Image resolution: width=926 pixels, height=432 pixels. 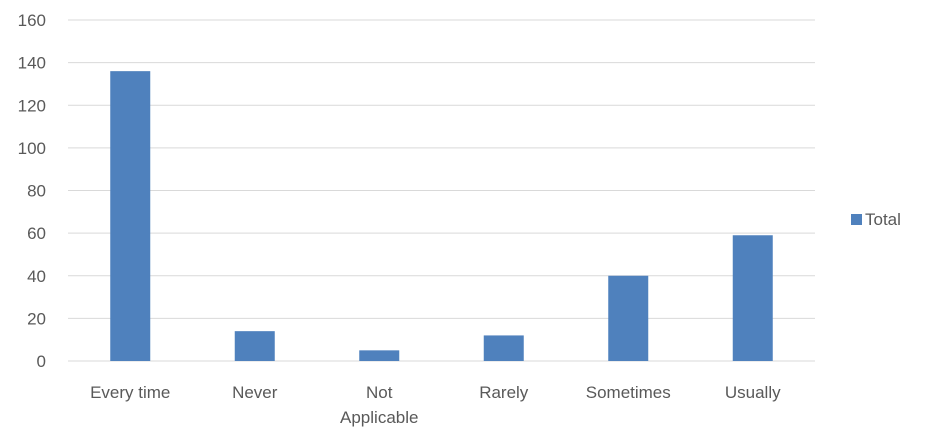 I want to click on y-tick-label: 20, so click(x=36, y=318).